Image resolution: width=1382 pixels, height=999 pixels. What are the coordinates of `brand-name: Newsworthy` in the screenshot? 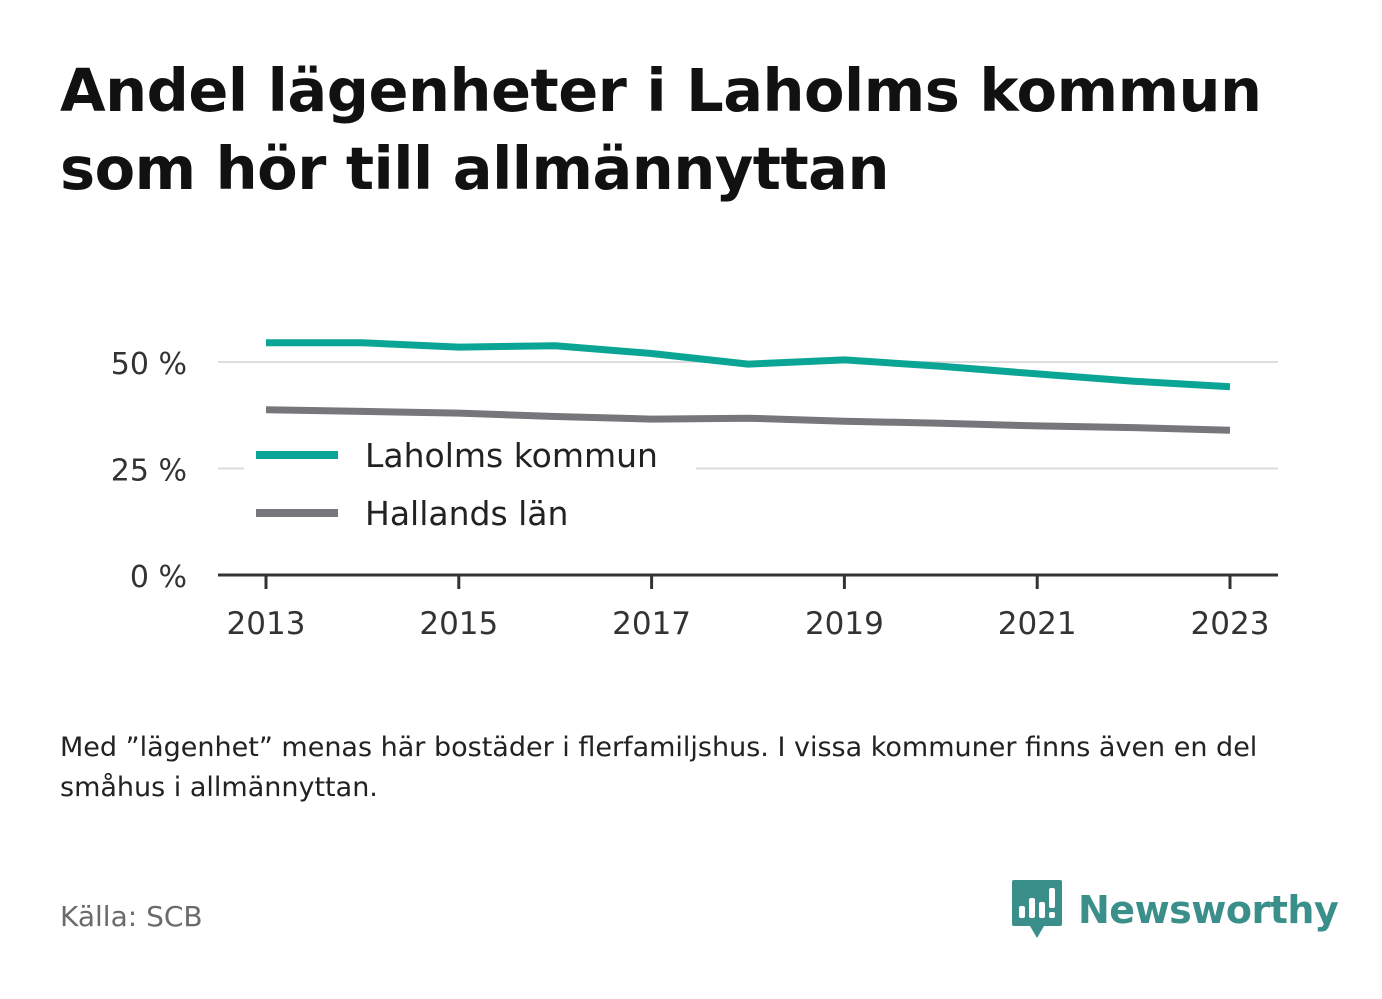 It's located at (1208, 910).